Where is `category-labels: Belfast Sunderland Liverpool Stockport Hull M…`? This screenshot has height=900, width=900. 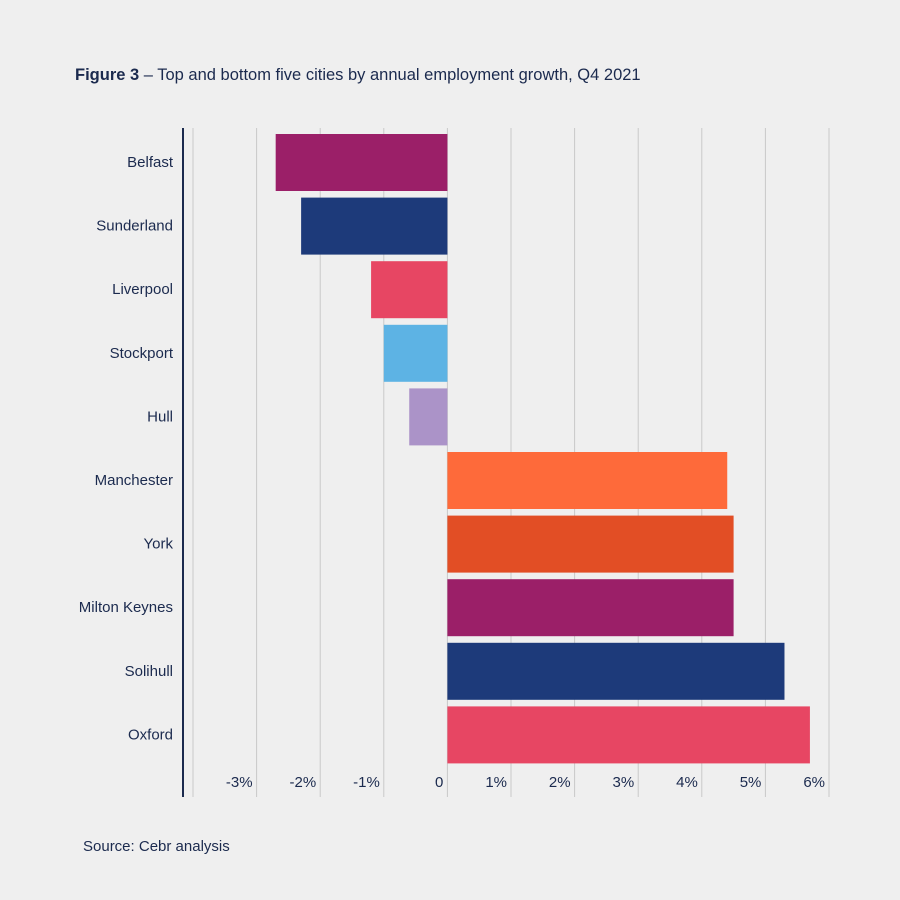 category-labels: Belfast Sunderland Liverpool Stockport Hull M… is located at coordinates (126, 448).